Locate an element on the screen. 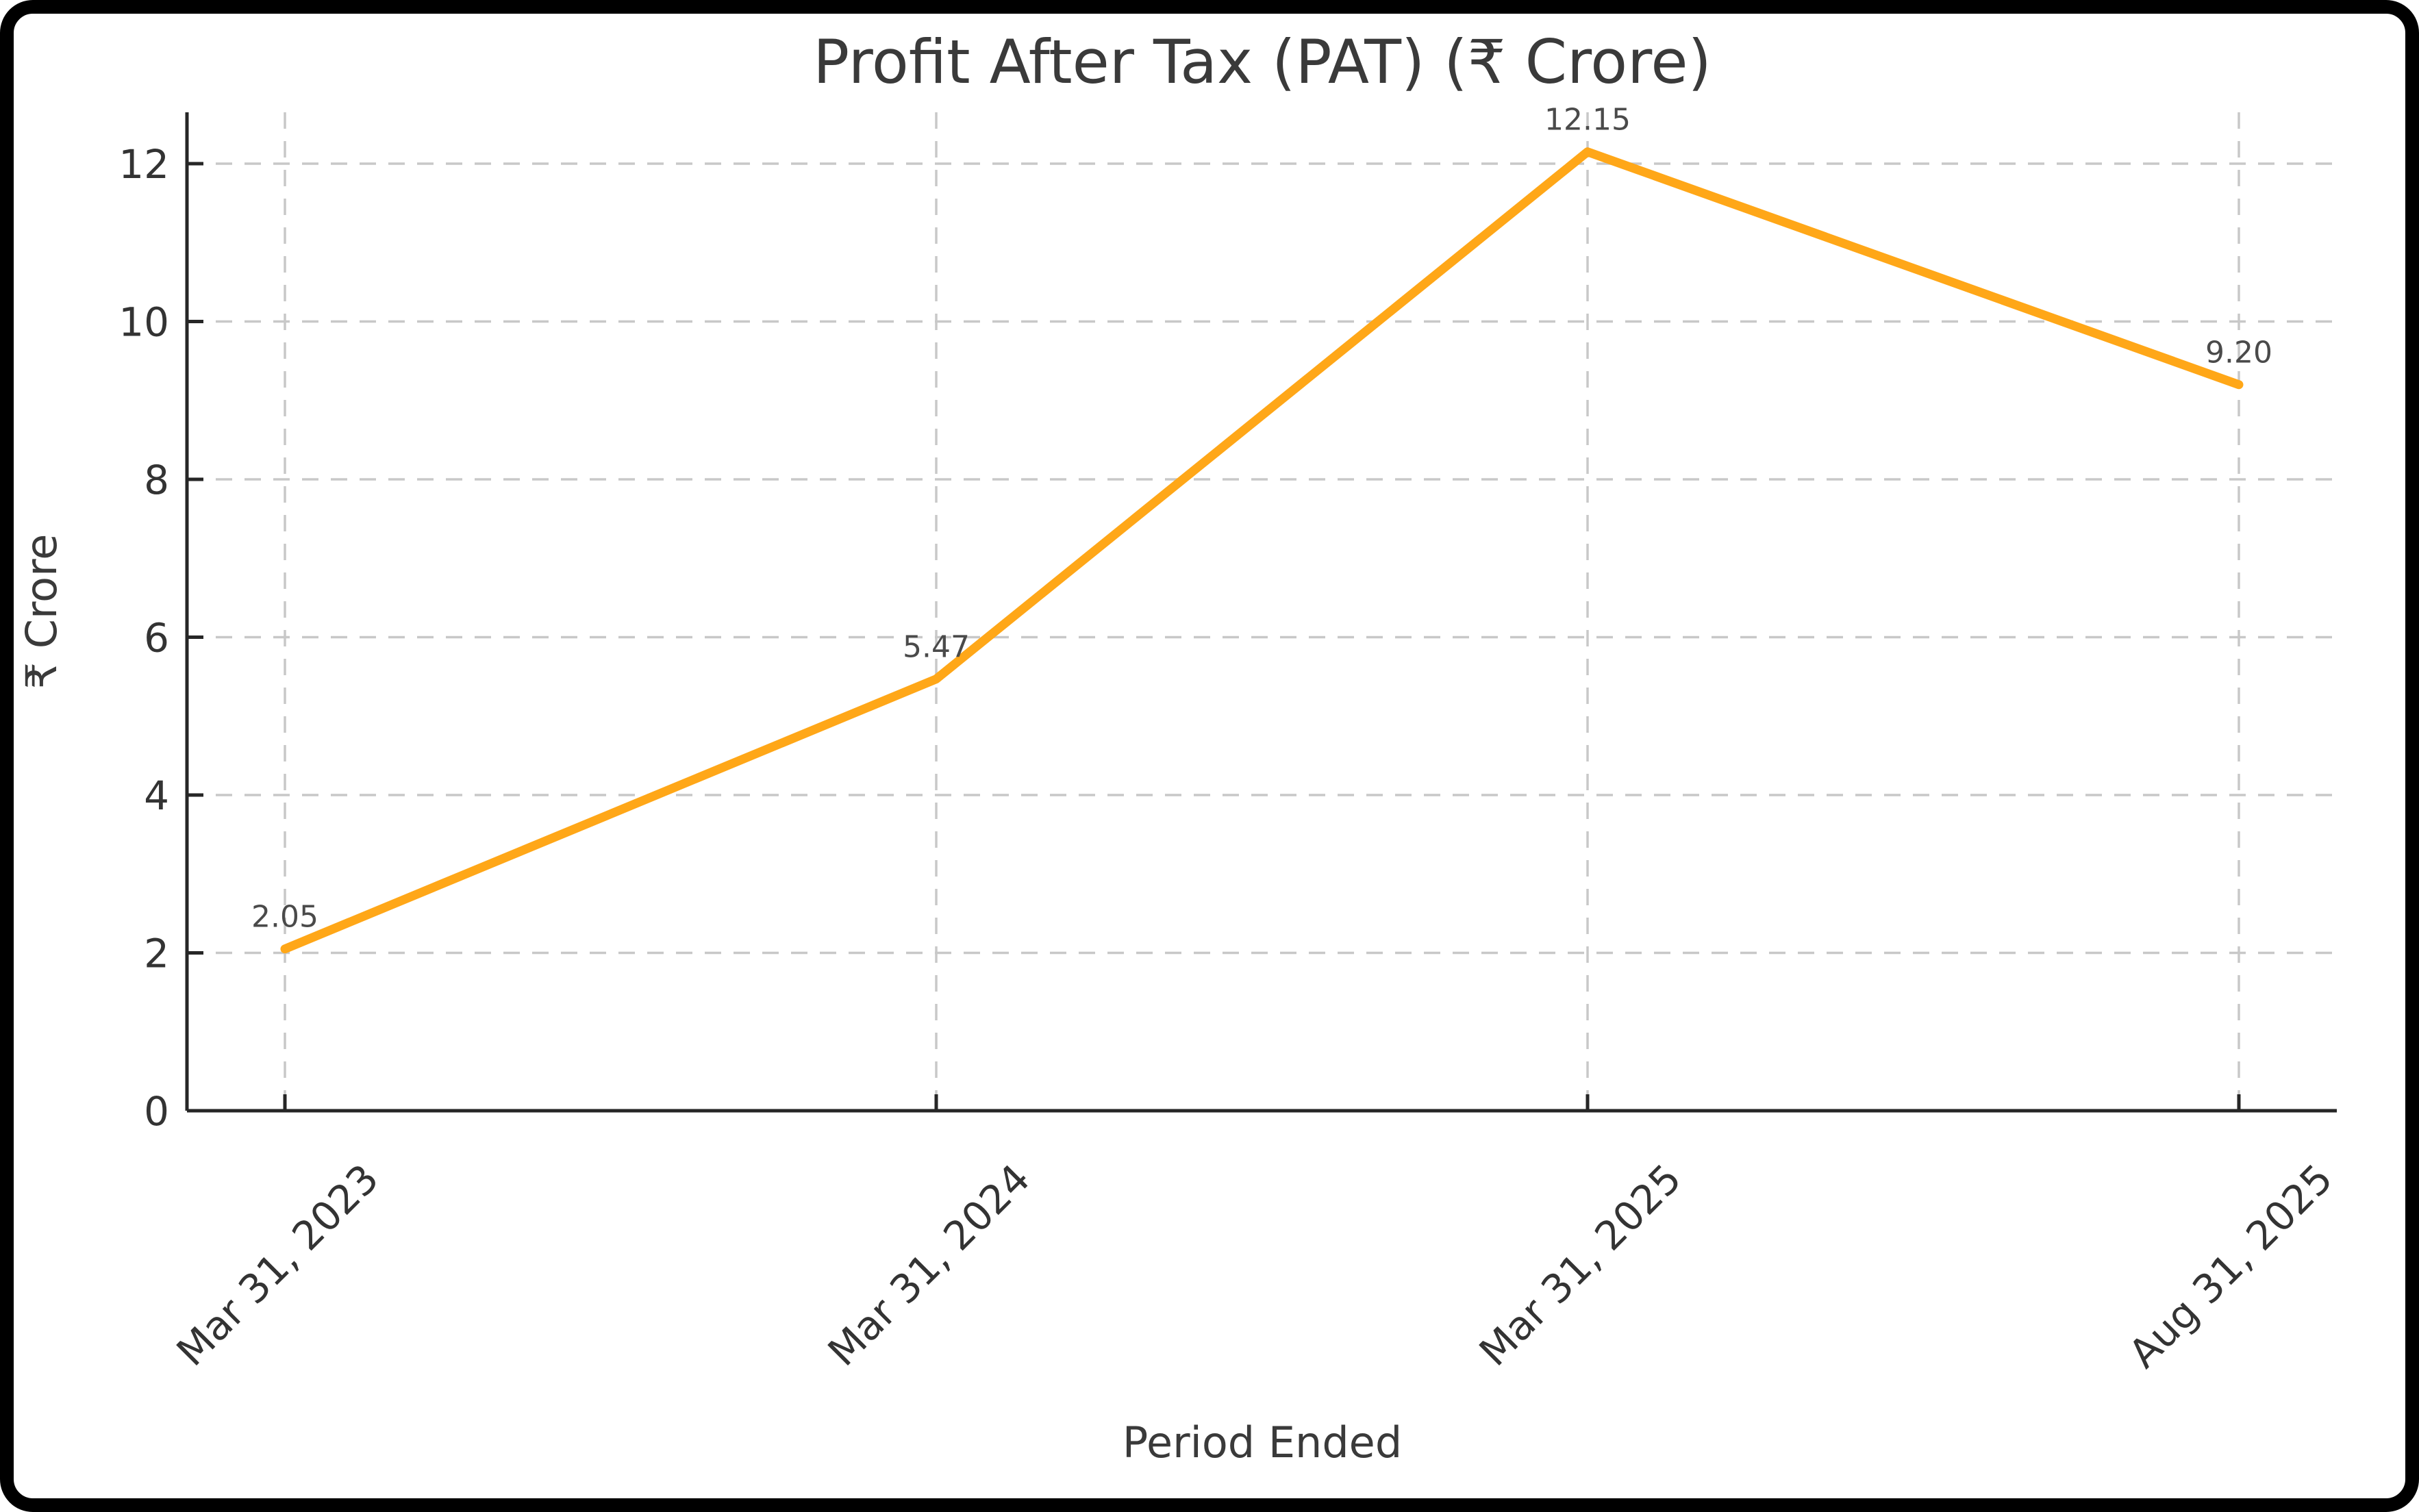 The height and width of the screenshot is (1512, 2419). y-tick-label: 10 is located at coordinates (143, 322).